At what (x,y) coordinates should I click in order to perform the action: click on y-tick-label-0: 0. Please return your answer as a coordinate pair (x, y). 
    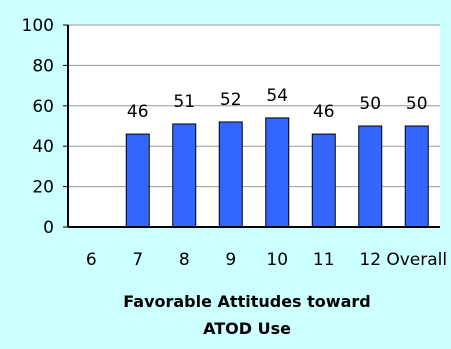
    Looking at the image, I should click on (48, 228).